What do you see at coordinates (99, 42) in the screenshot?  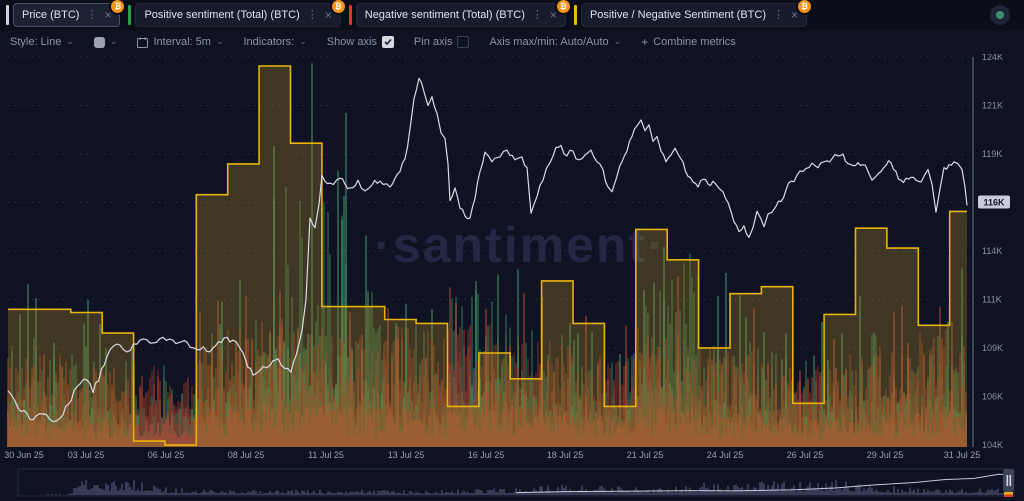 I see `color-swatch` at bounding box center [99, 42].